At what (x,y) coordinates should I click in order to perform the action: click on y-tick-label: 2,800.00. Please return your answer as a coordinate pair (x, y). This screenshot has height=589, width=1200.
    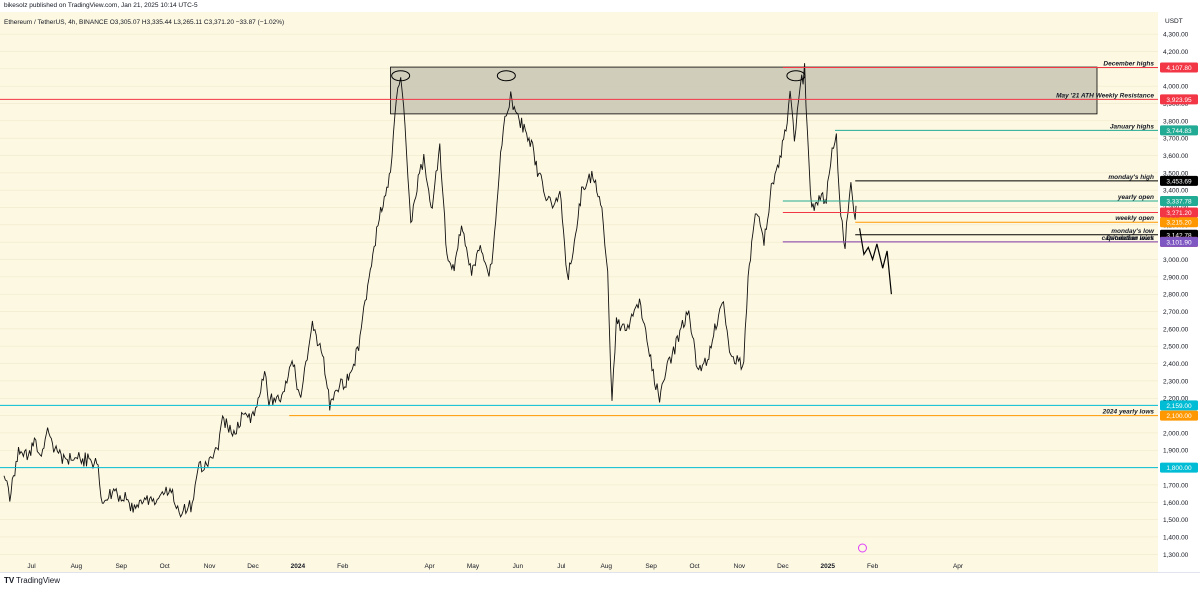
    Looking at the image, I should click on (1176, 295).